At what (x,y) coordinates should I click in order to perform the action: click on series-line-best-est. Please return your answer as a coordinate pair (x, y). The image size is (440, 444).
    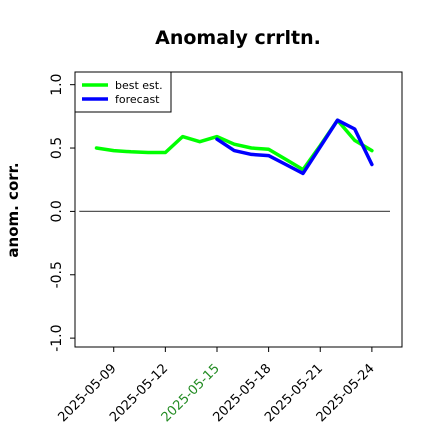
    Looking at the image, I should click on (234, 145).